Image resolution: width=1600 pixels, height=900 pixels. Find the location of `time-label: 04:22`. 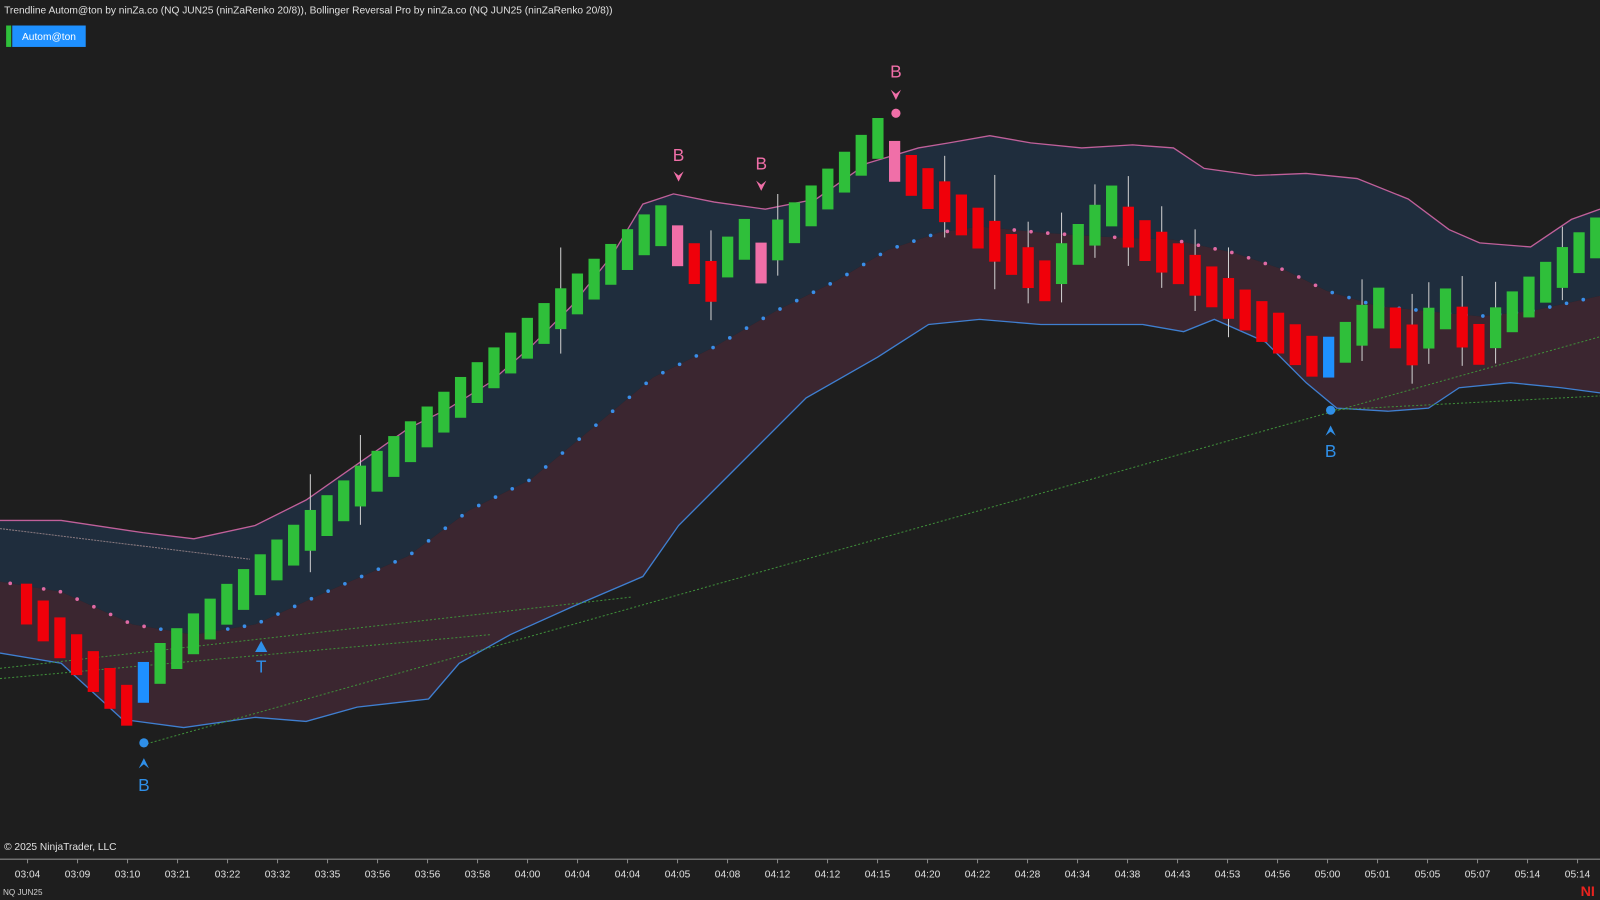

time-label: 04:22 is located at coordinates (978, 875).